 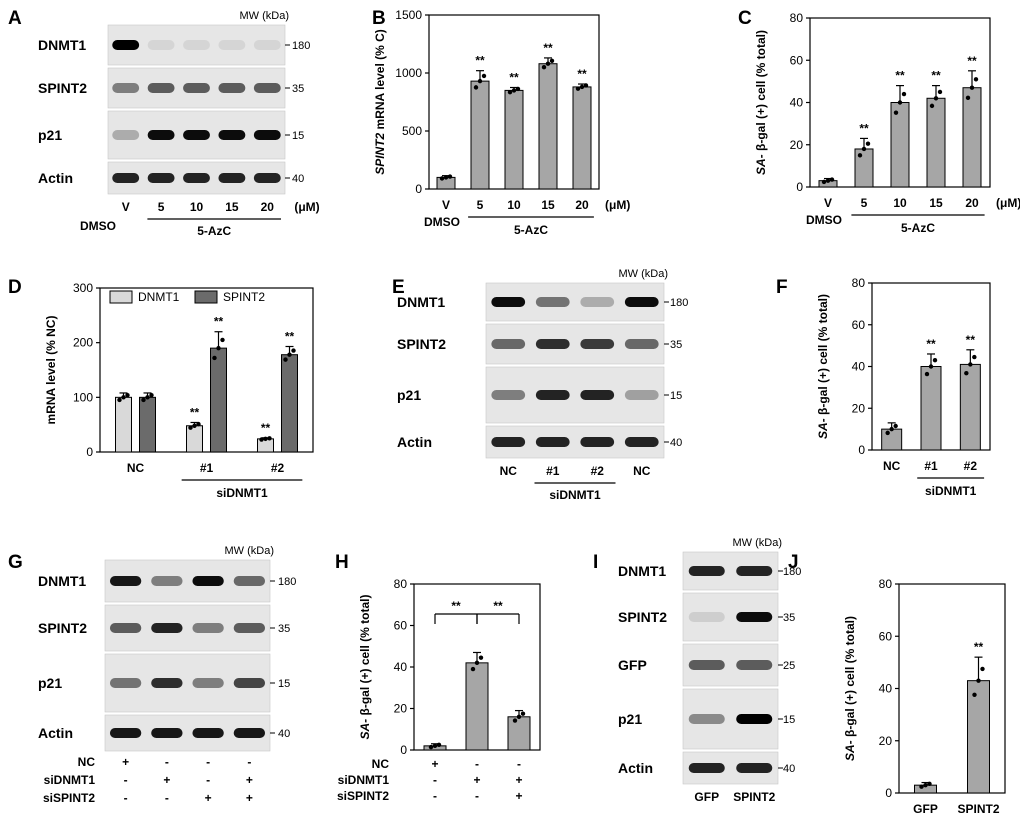 What do you see at coordinates (83, 288) in the screenshot?
I see `y-tick-label: 300` at bounding box center [83, 288].